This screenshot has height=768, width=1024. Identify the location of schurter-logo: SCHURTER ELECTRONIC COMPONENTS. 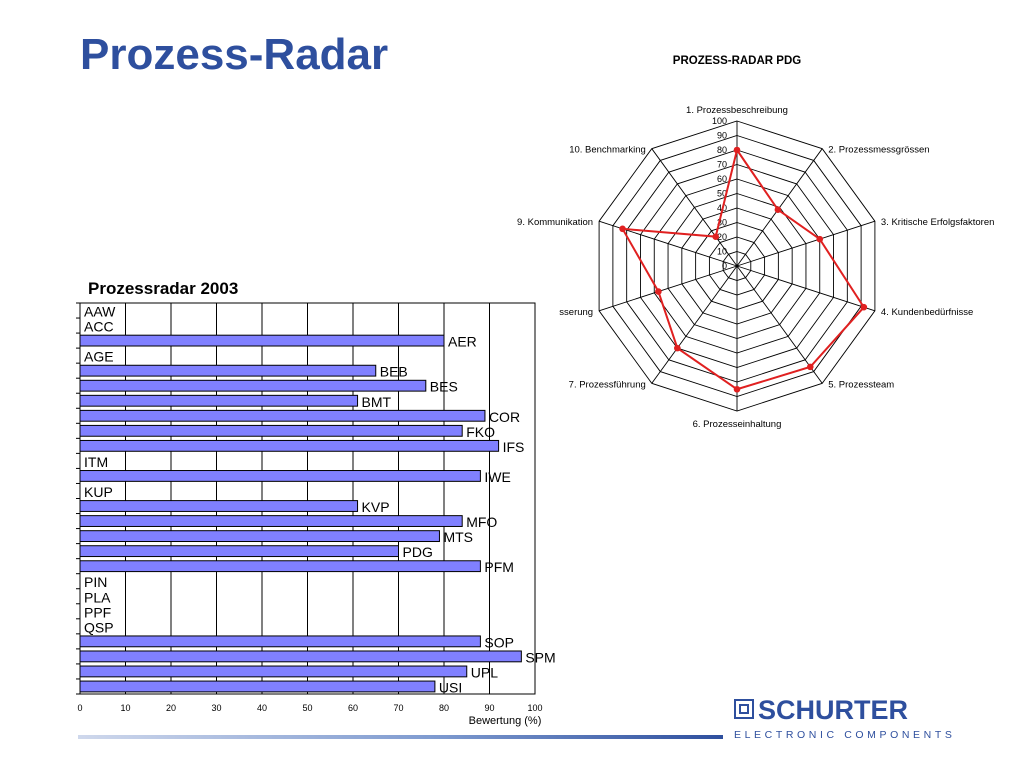
(864, 721).